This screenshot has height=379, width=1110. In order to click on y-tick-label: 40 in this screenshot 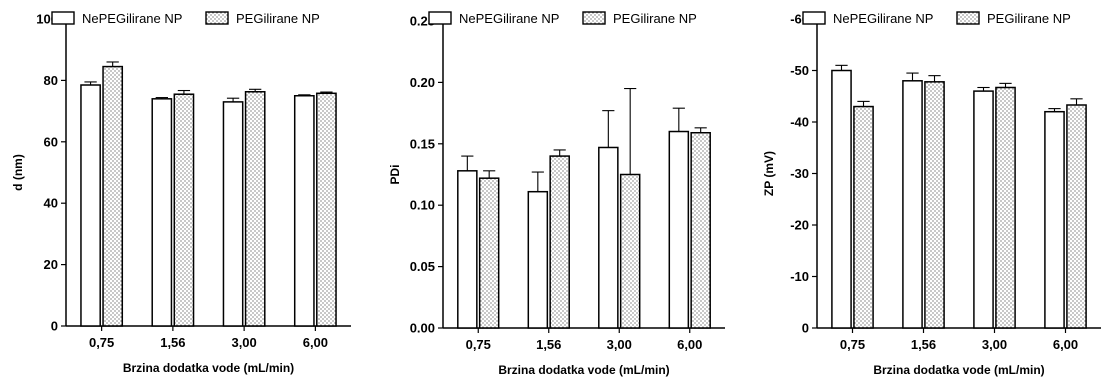, I will do `click(51, 203)`.